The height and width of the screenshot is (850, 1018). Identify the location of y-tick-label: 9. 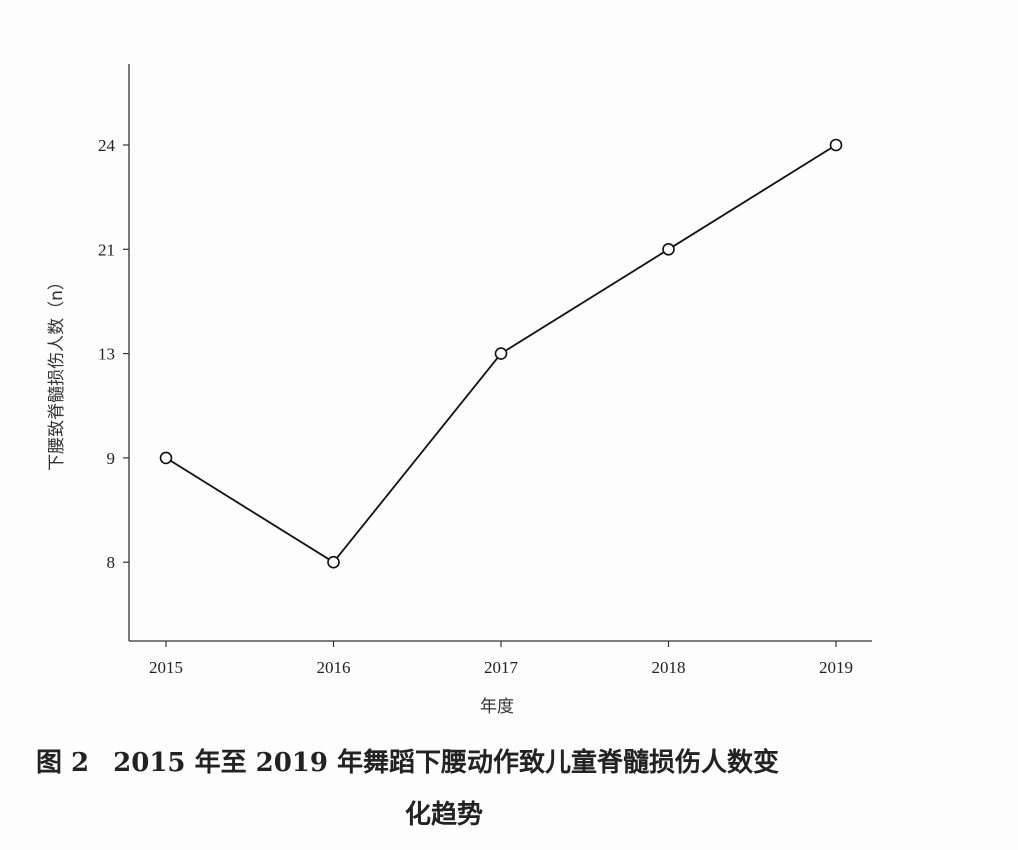
(111, 458).